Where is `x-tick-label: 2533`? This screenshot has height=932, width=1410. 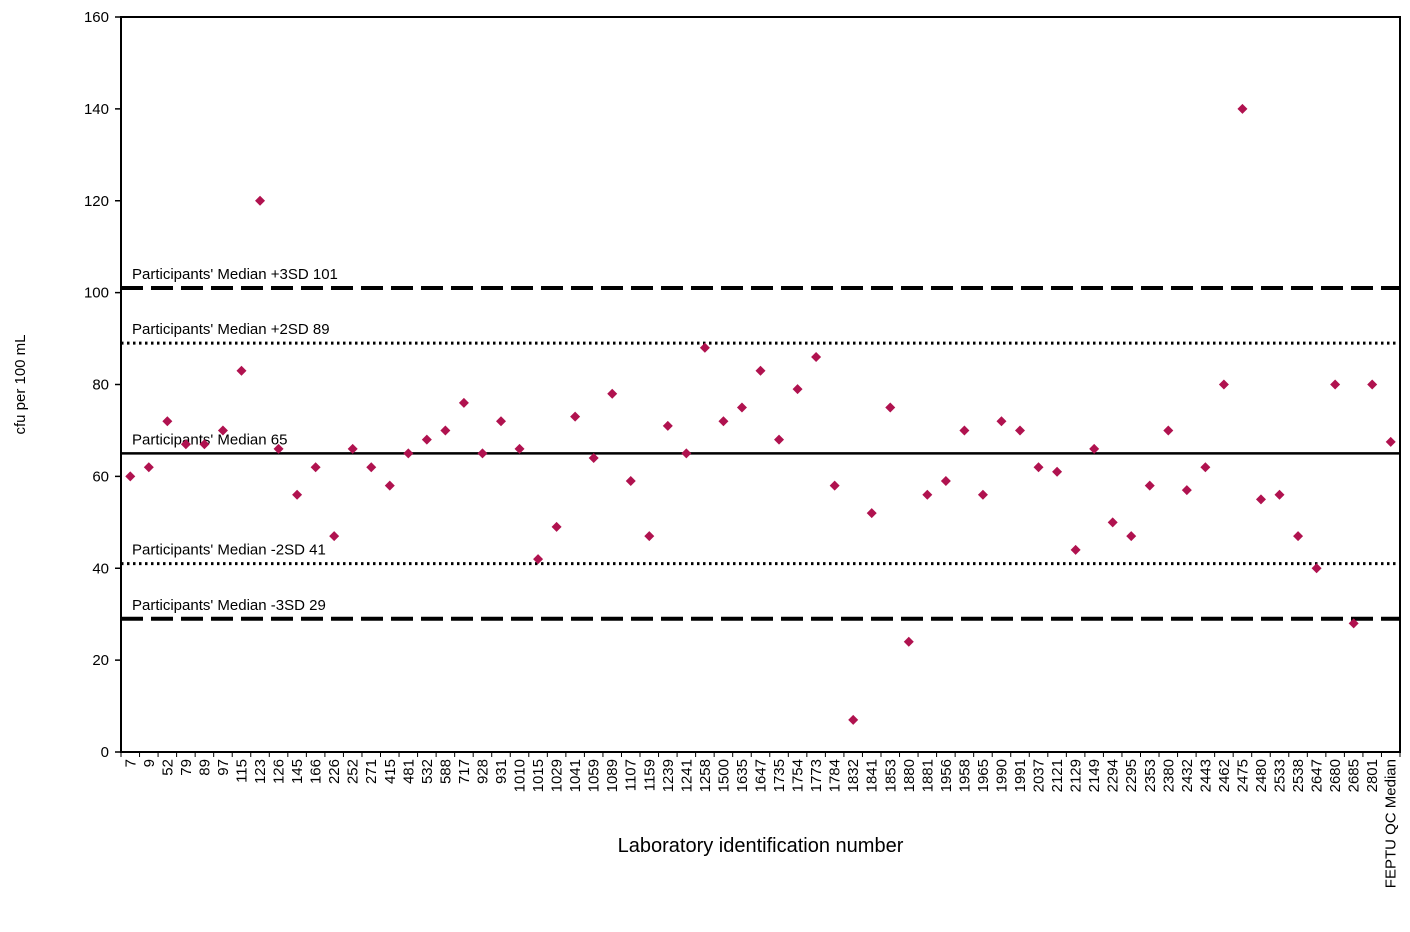 x-tick-label: 2533 is located at coordinates (1280, 775).